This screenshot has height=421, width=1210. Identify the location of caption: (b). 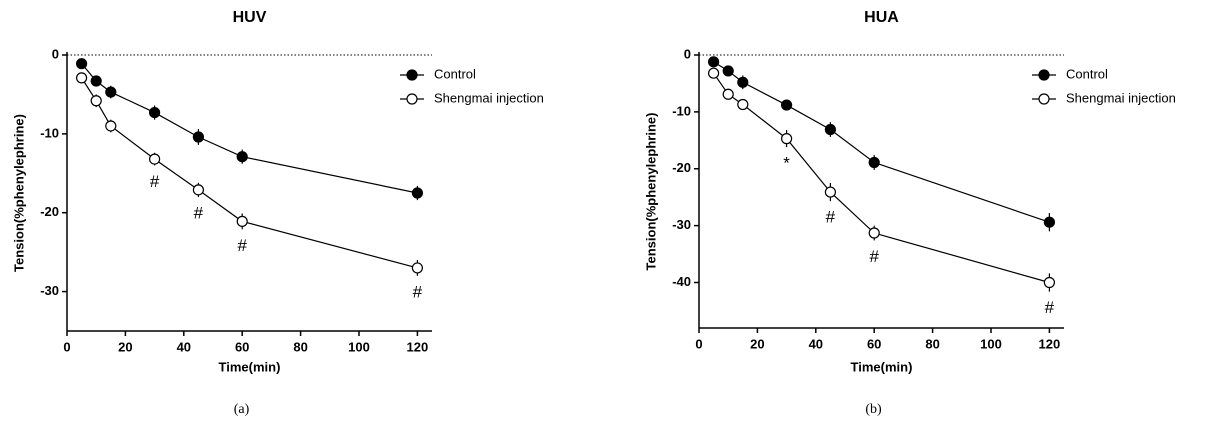
(873, 409).